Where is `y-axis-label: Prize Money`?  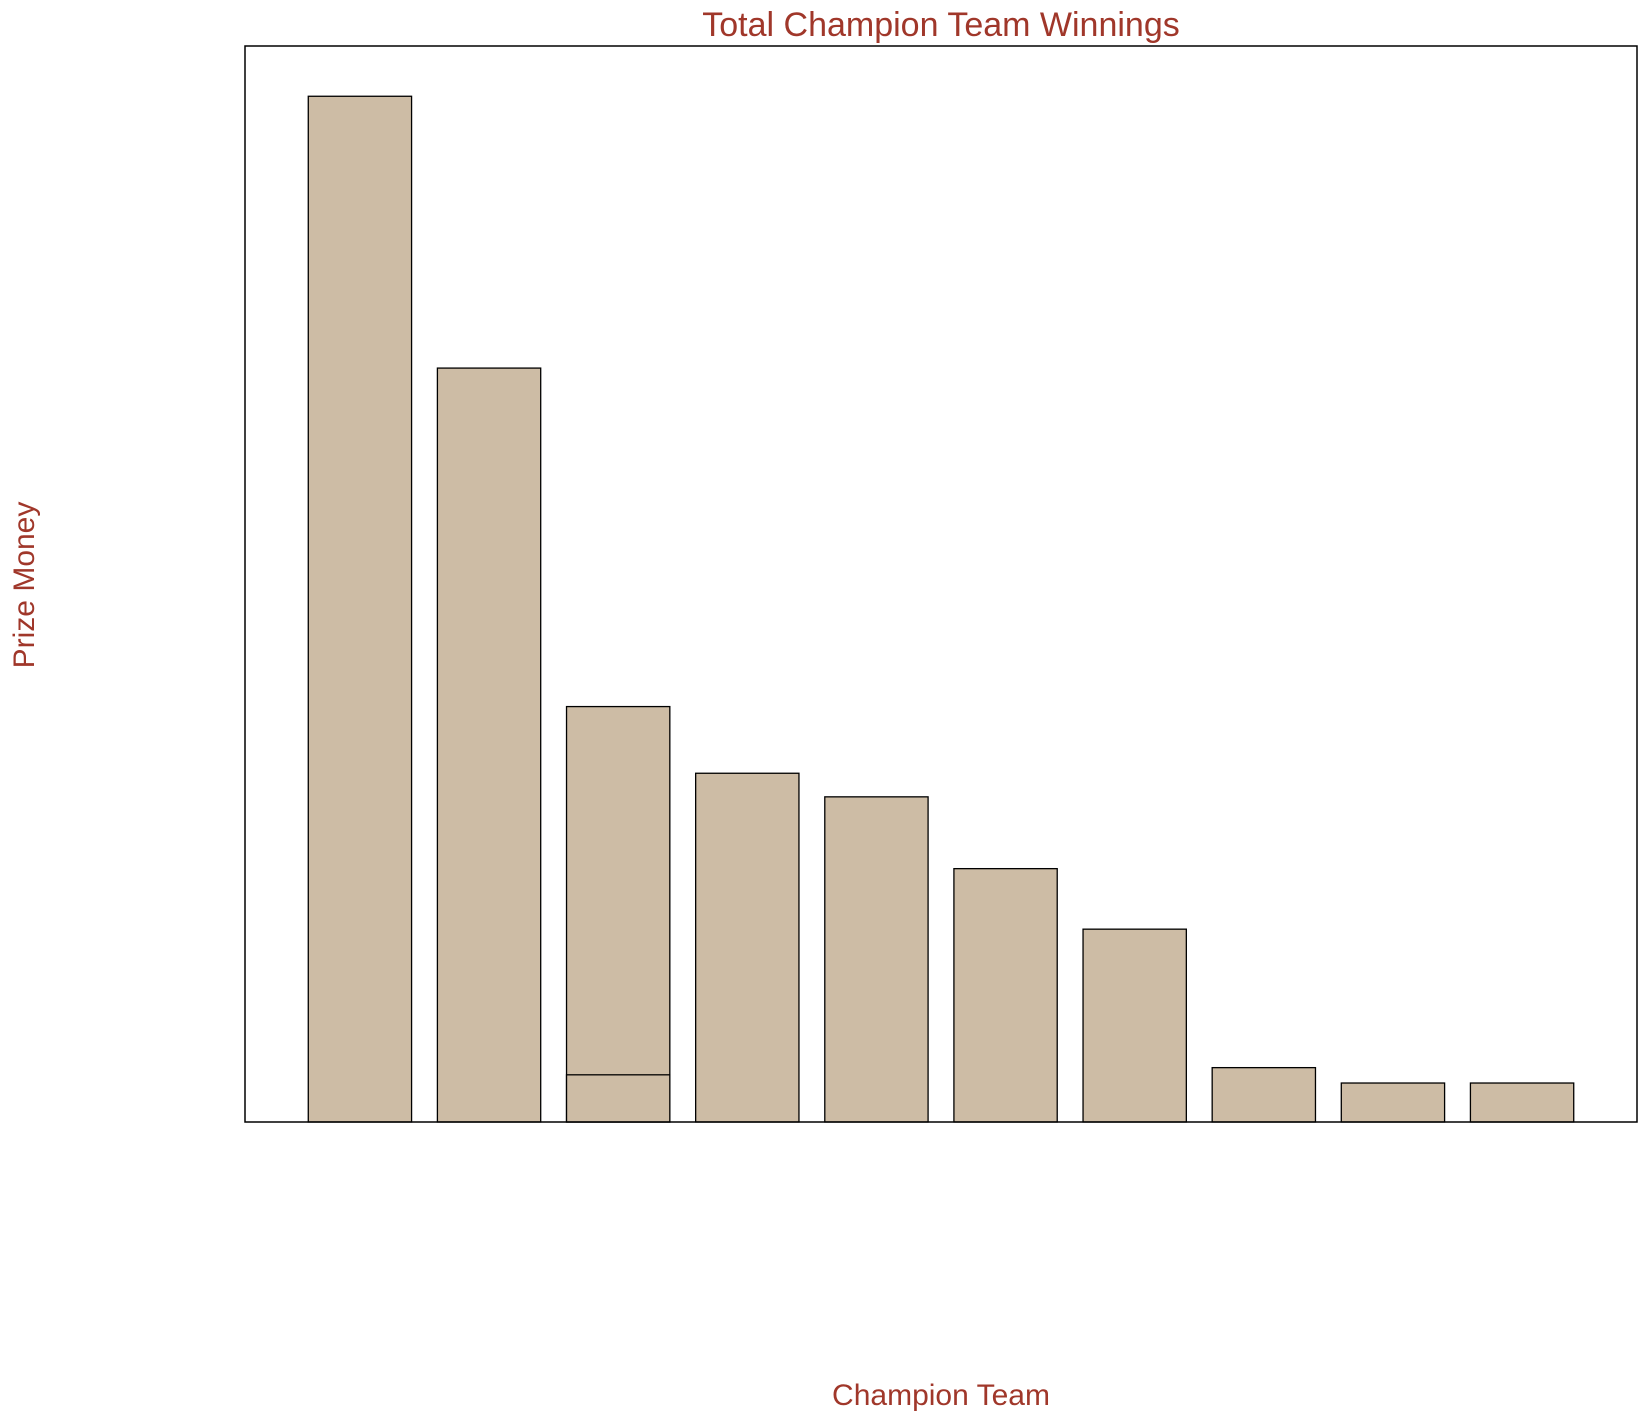
y-axis-label: Prize Money is located at coordinates (24, 585).